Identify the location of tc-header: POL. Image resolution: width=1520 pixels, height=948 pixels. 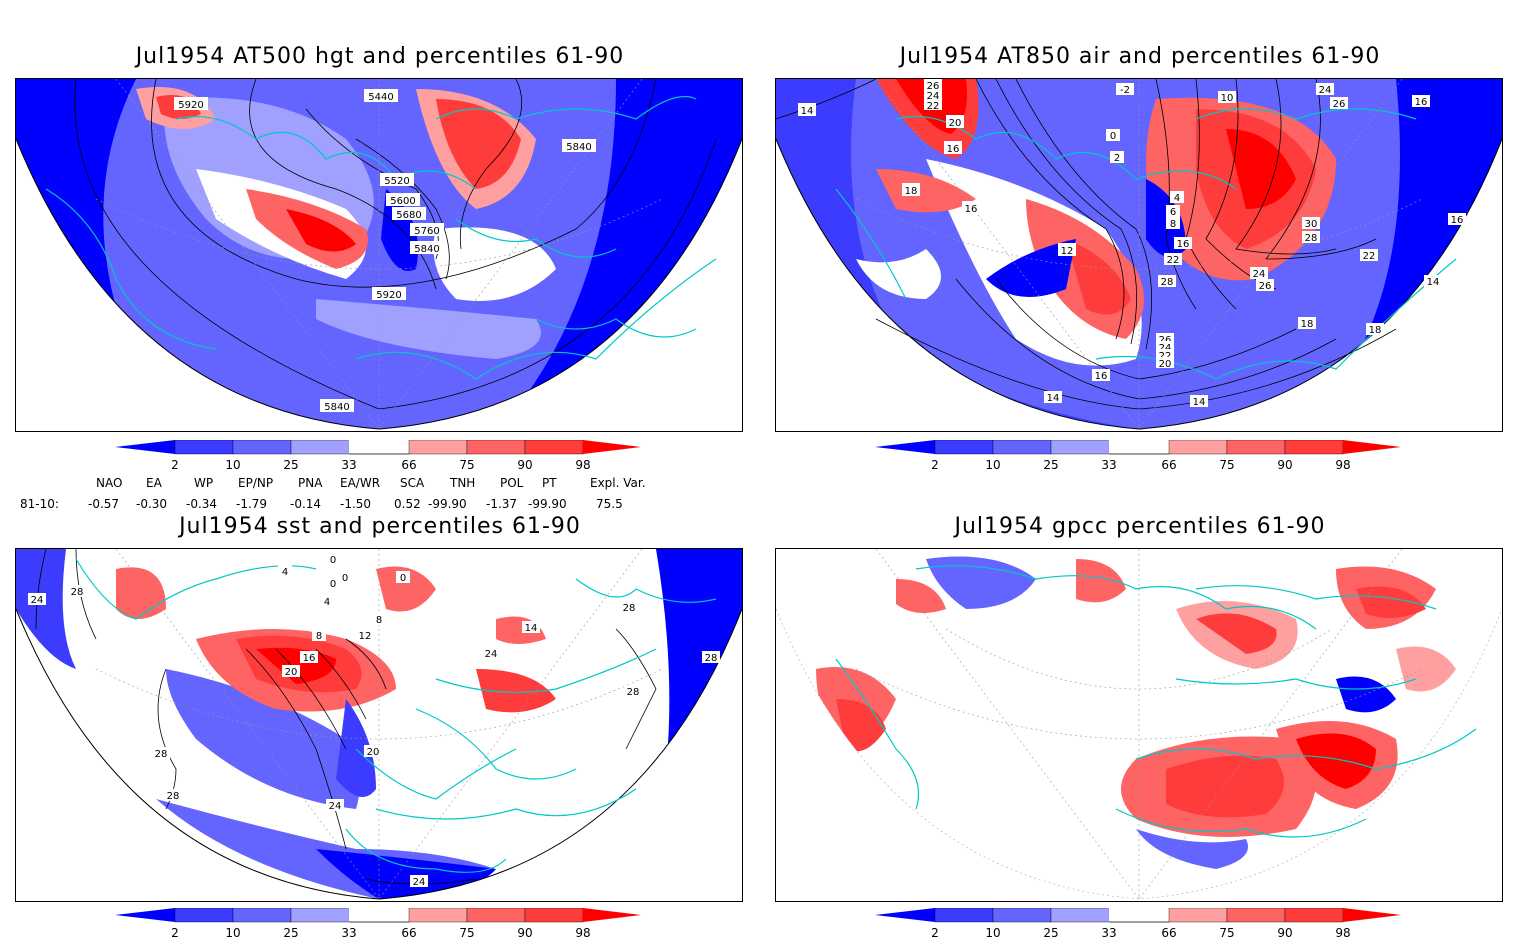
(512, 483).